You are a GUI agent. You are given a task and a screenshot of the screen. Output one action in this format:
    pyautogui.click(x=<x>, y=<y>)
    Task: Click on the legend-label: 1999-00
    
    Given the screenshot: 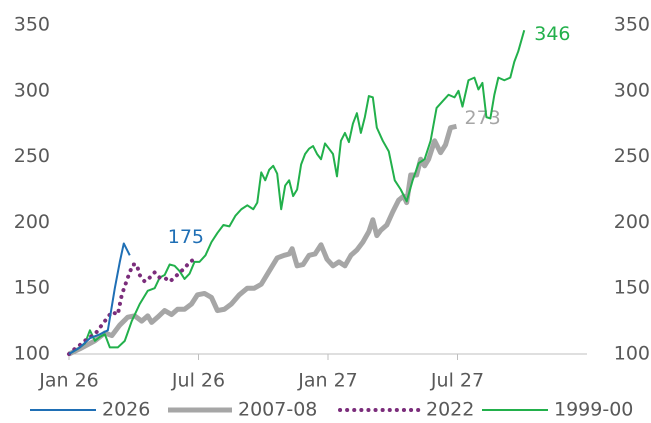 What is the action you would take?
    pyautogui.click(x=593, y=410)
    